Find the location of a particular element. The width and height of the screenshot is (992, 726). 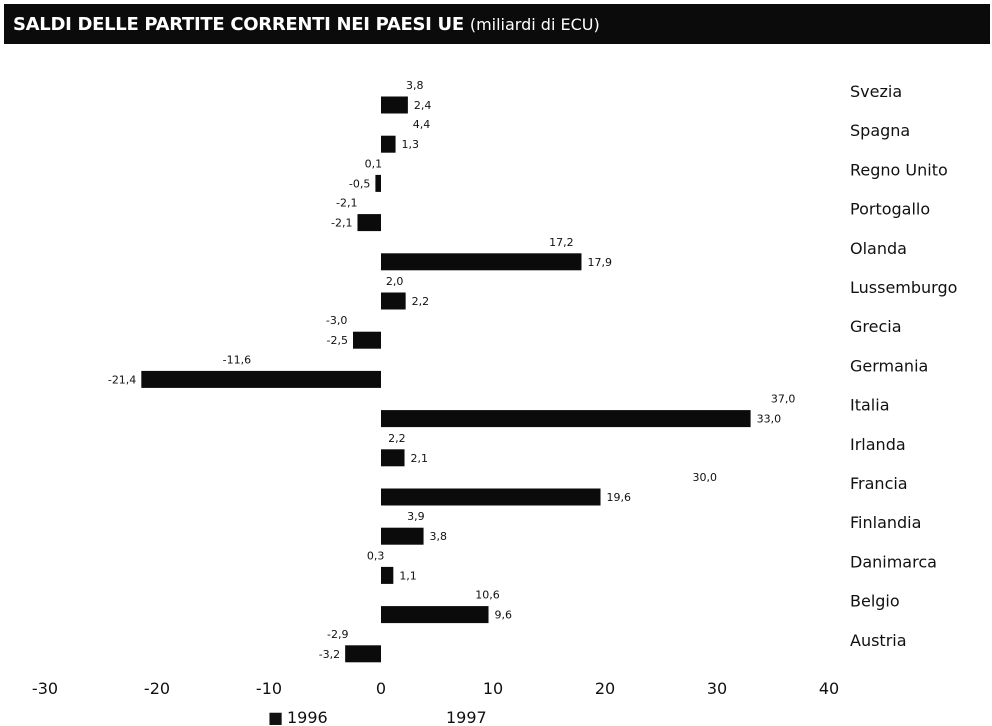

value-label-1996-lussemburgo: 2,2 is located at coordinates (421, 301).